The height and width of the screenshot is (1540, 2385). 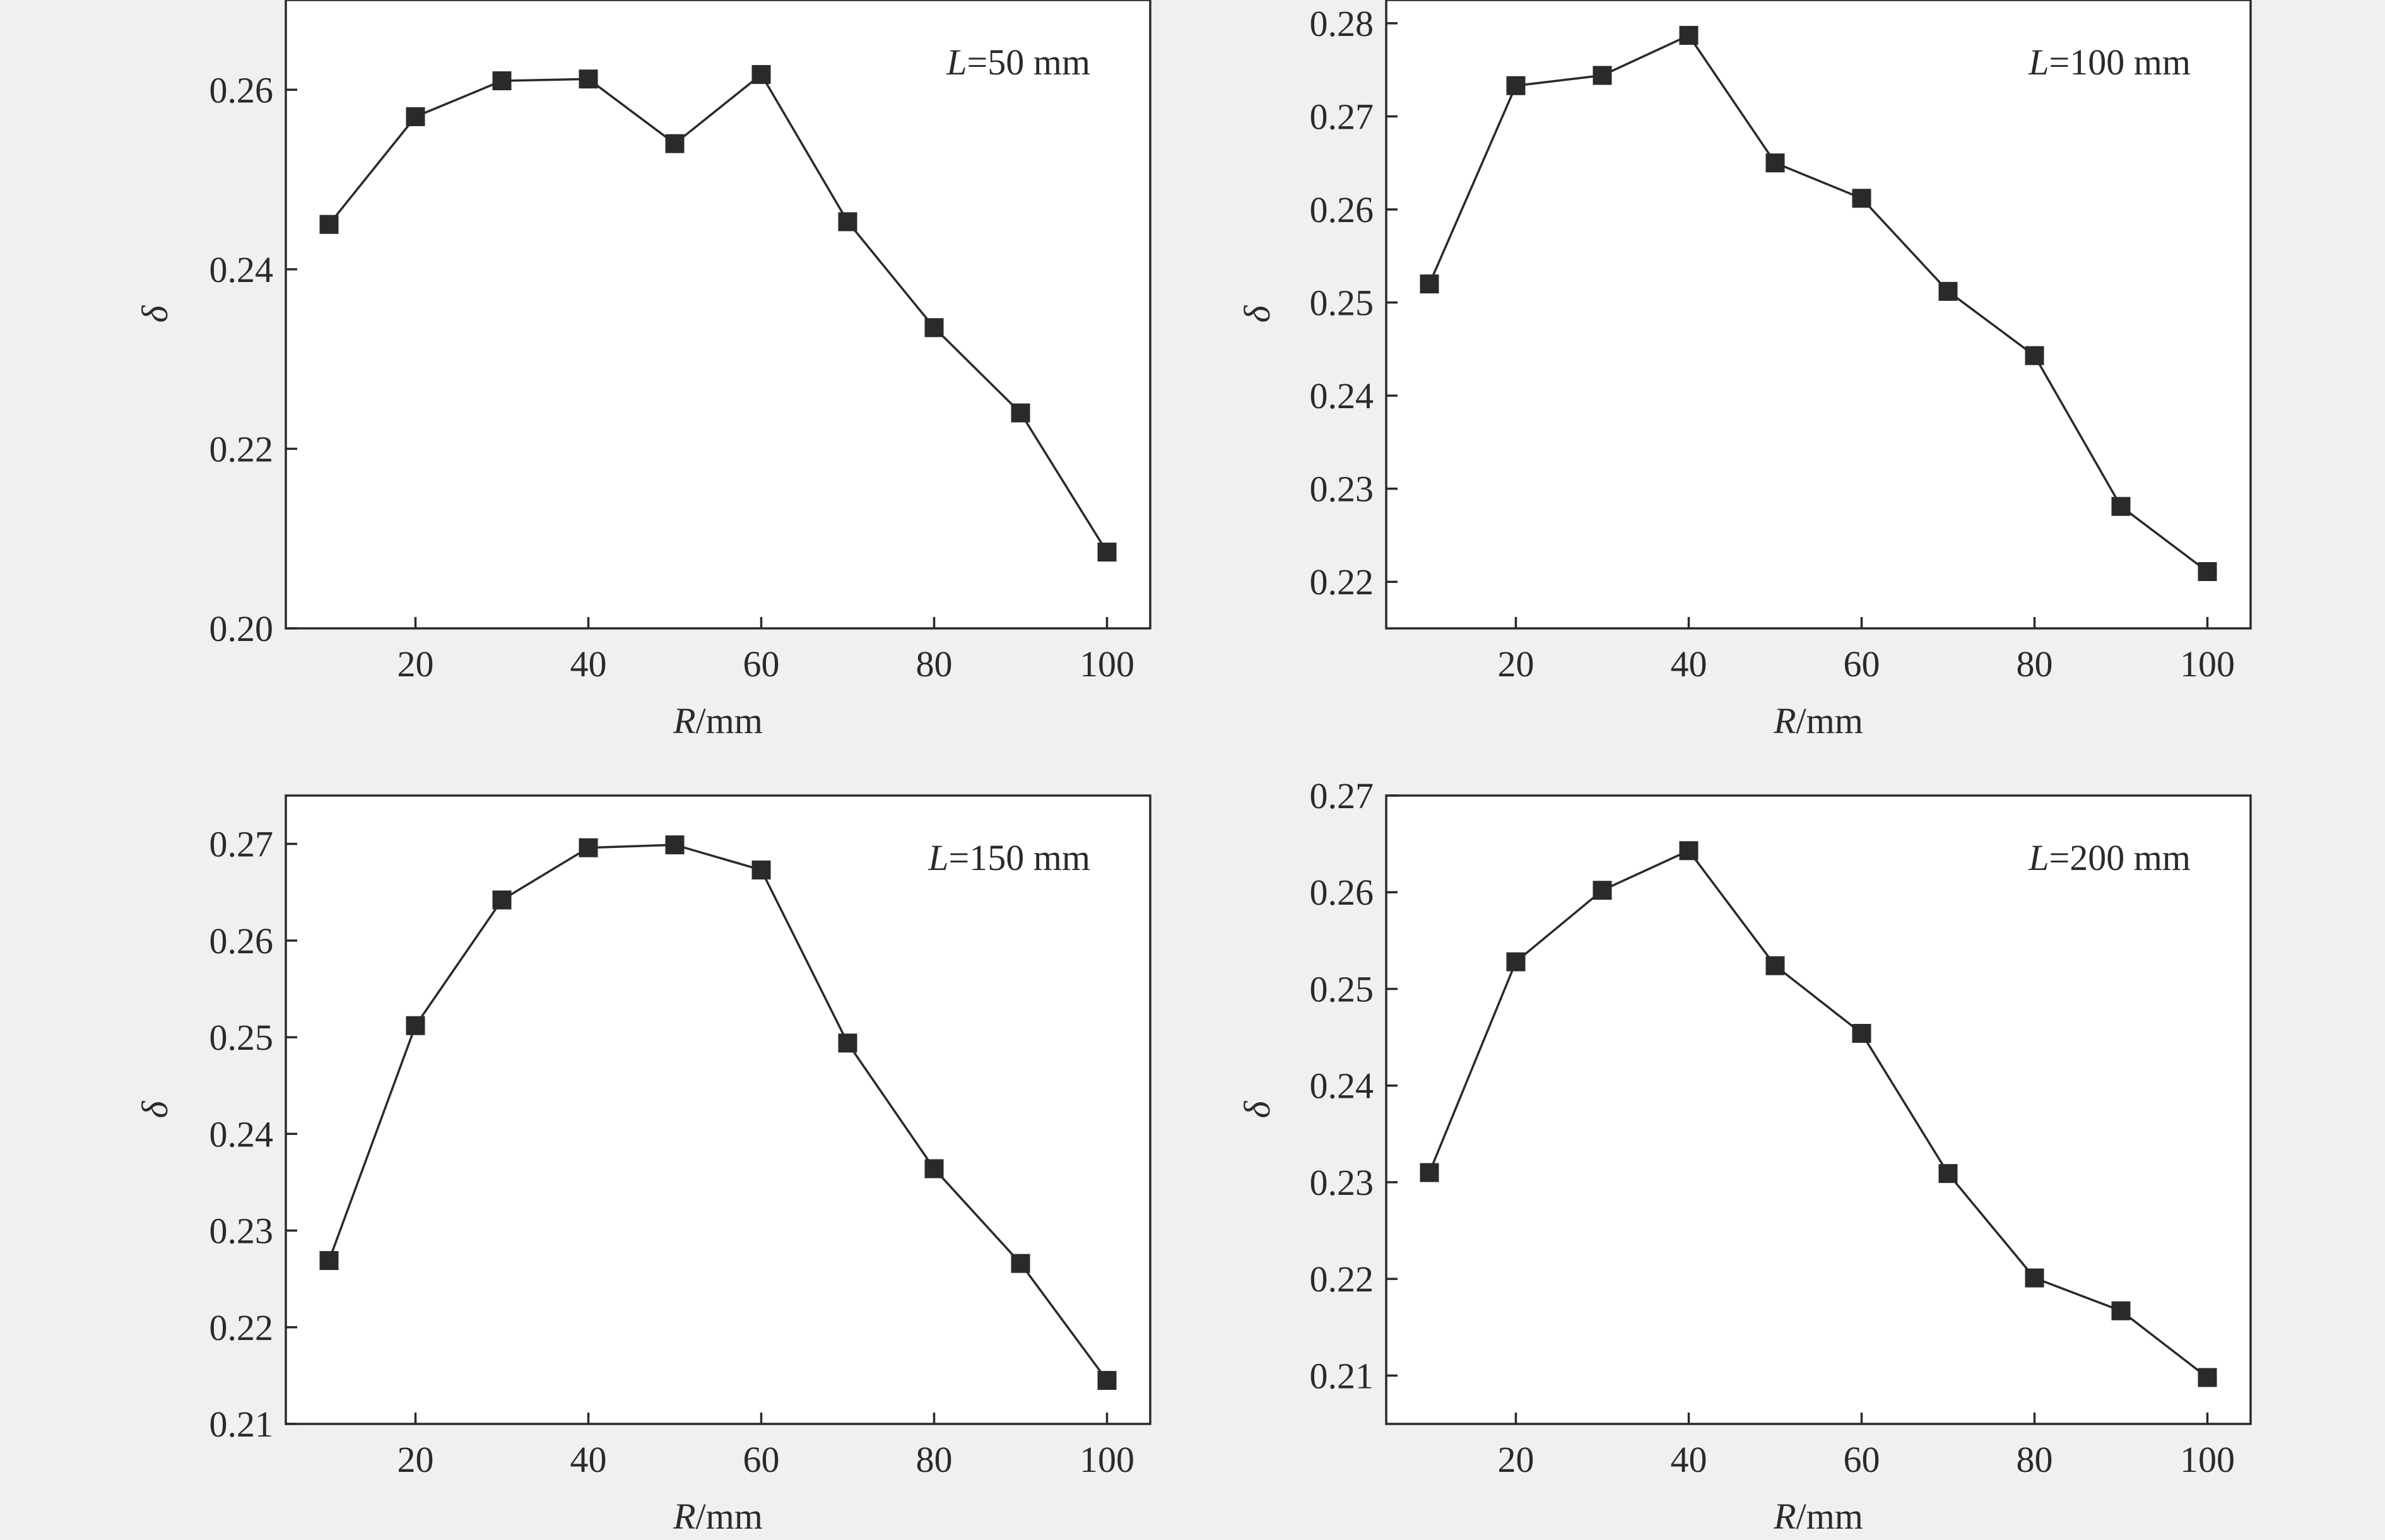 I want to click on annotation-value: =100 mm, so click(x=2120, y=62).